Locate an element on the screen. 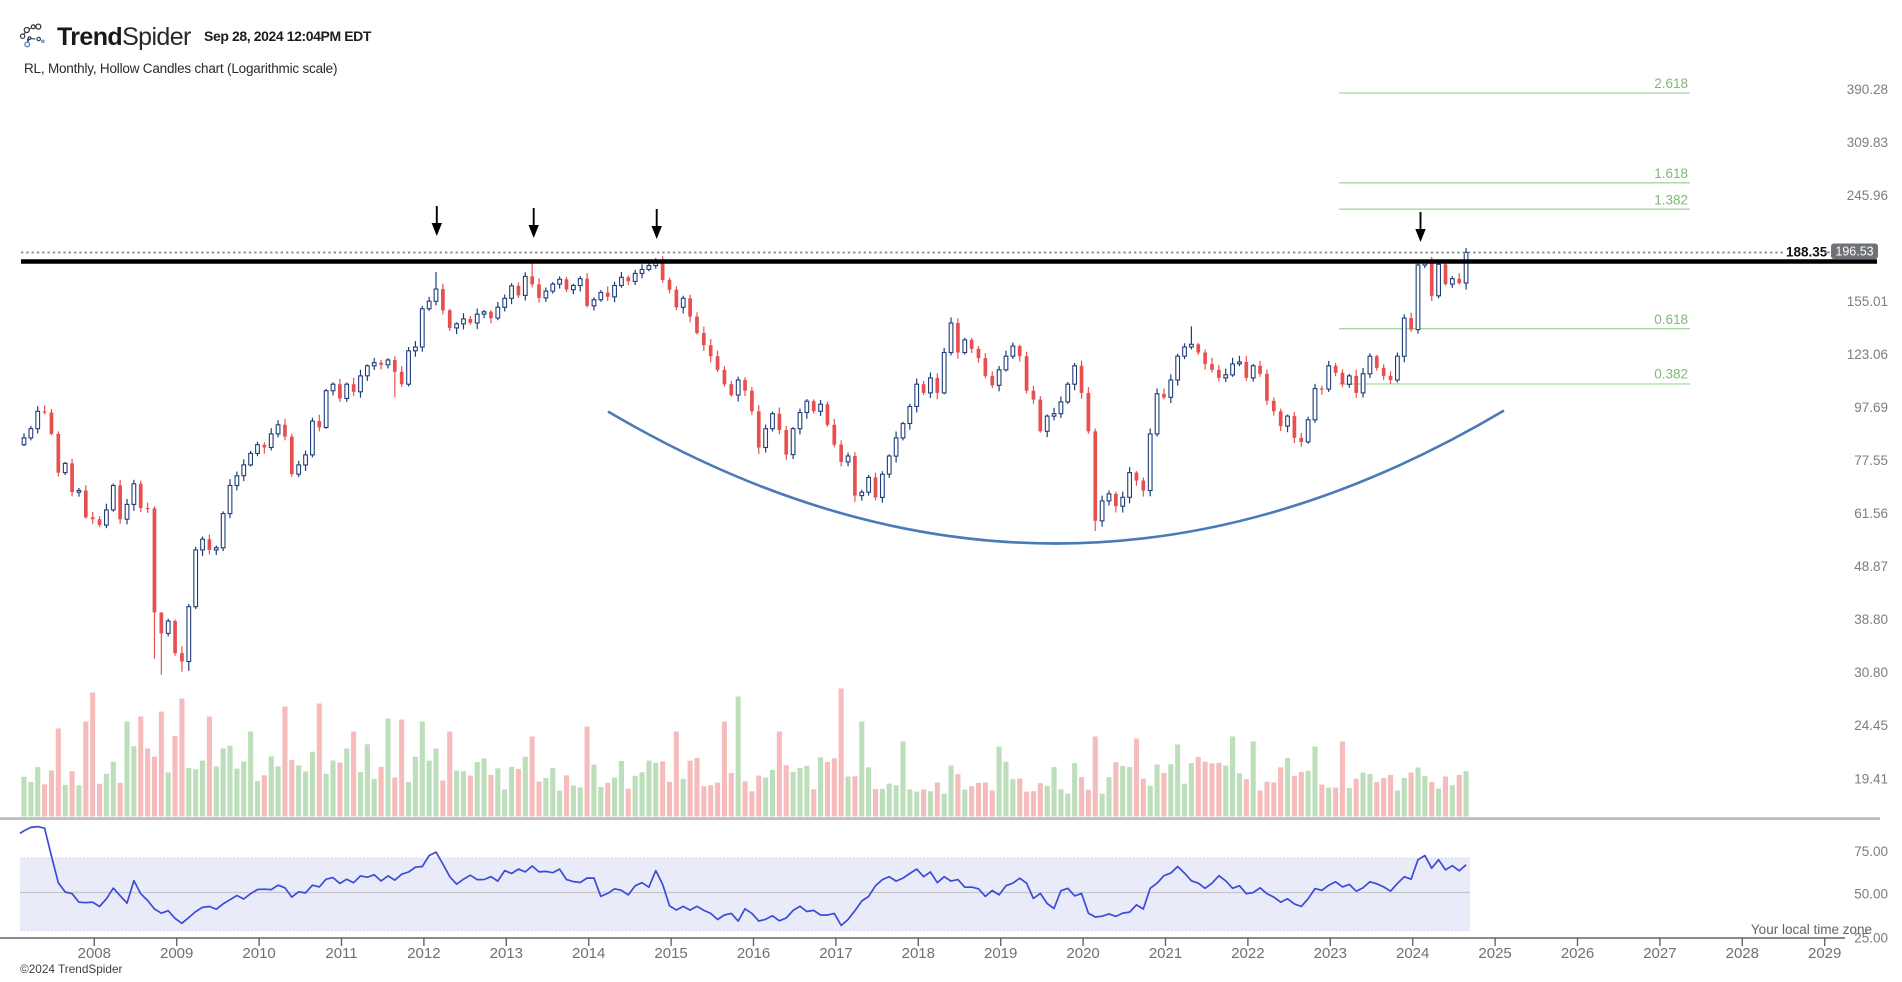 The image size is (1902, 982). svg-text: 2009 is located at coordinates (176, 953).